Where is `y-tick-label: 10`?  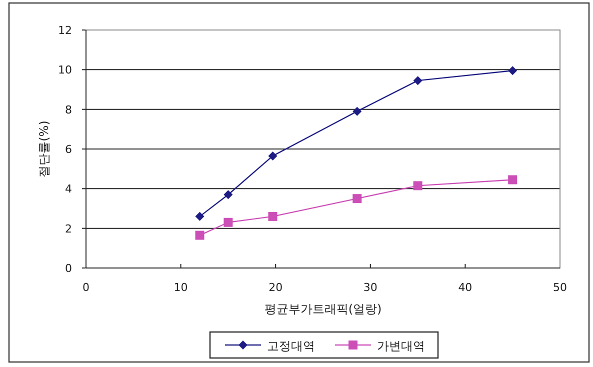 y-tick-label: 10 is located at coordinates (65, 70).